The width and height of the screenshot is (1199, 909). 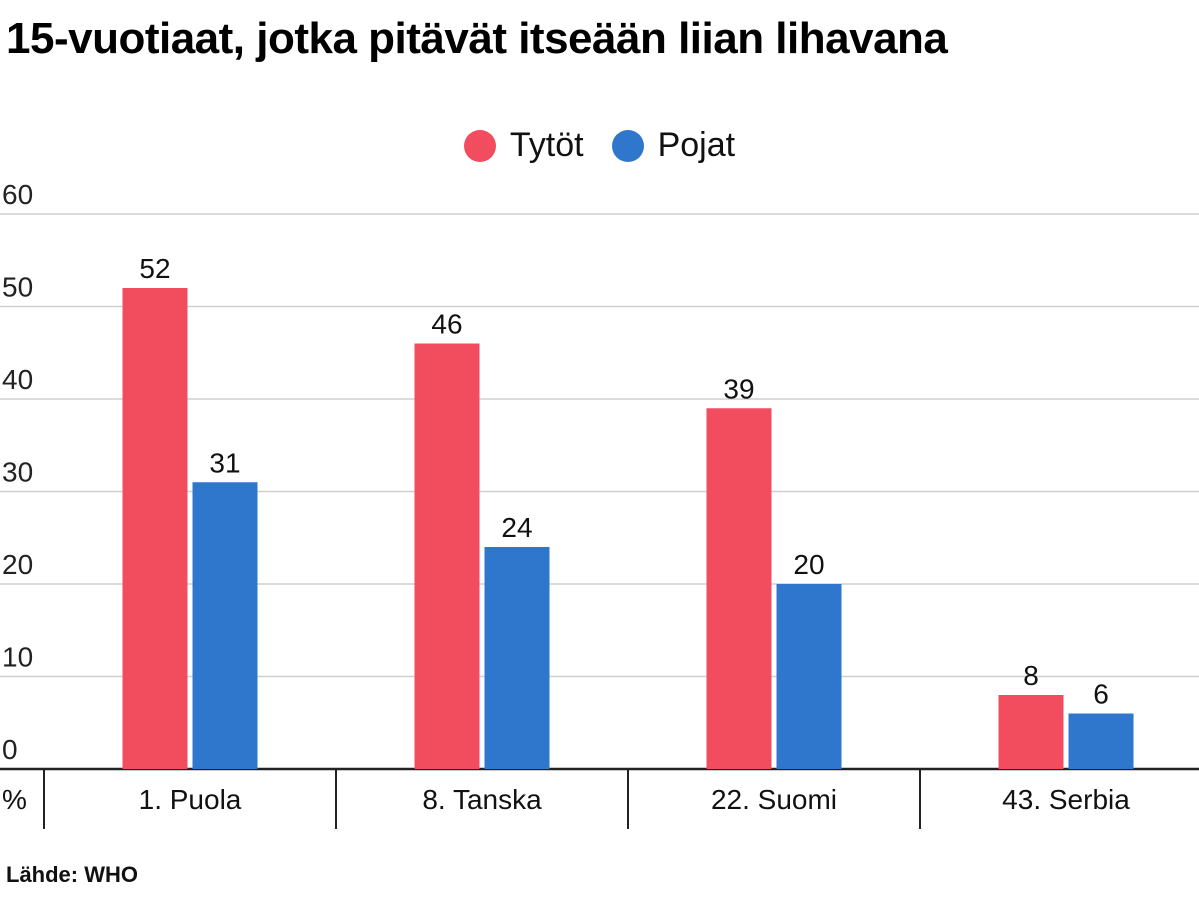 I want to click on data-label: 8, so click(x=1031, y=675).